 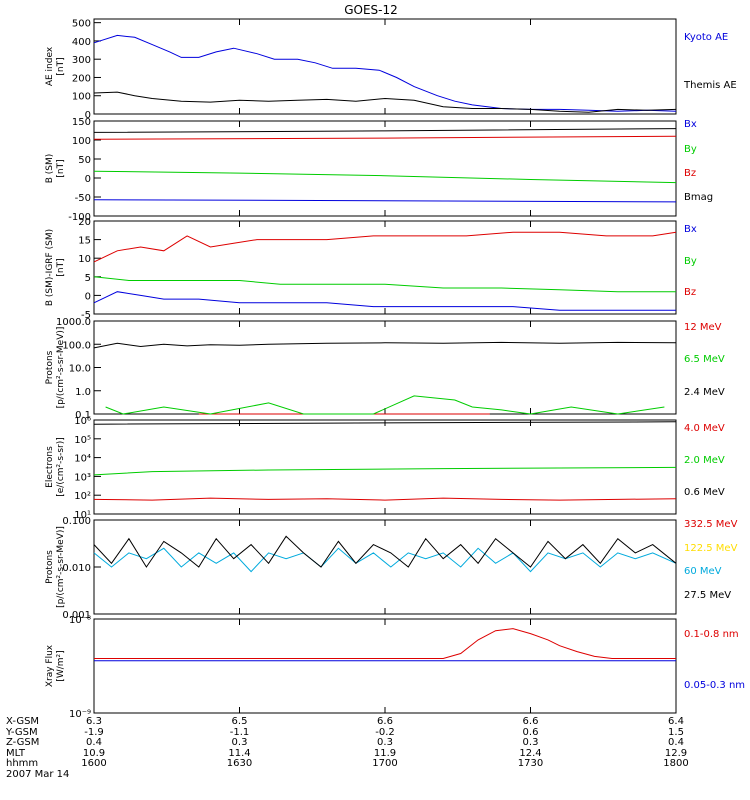 I want to click on y-tick-label: 10⁴, so click(x=82, y=459).